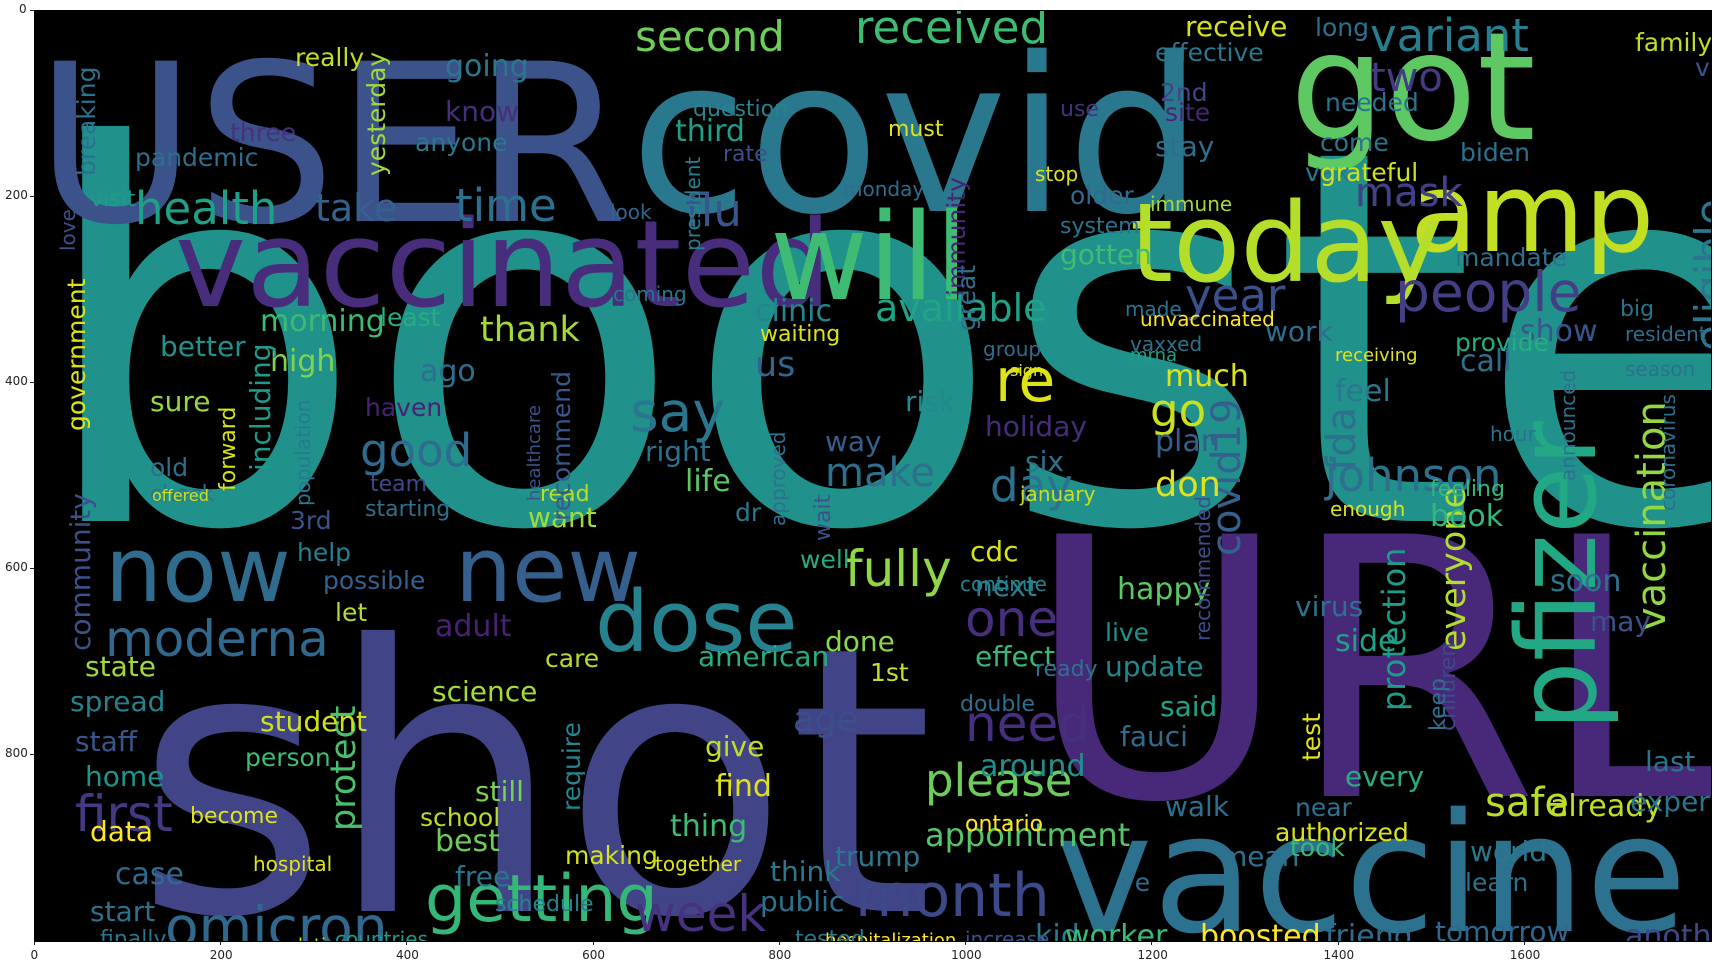 Image resolution: width=1714 pixels, height=964 pixels. I want to click on word-together: together, so click(698, 864).